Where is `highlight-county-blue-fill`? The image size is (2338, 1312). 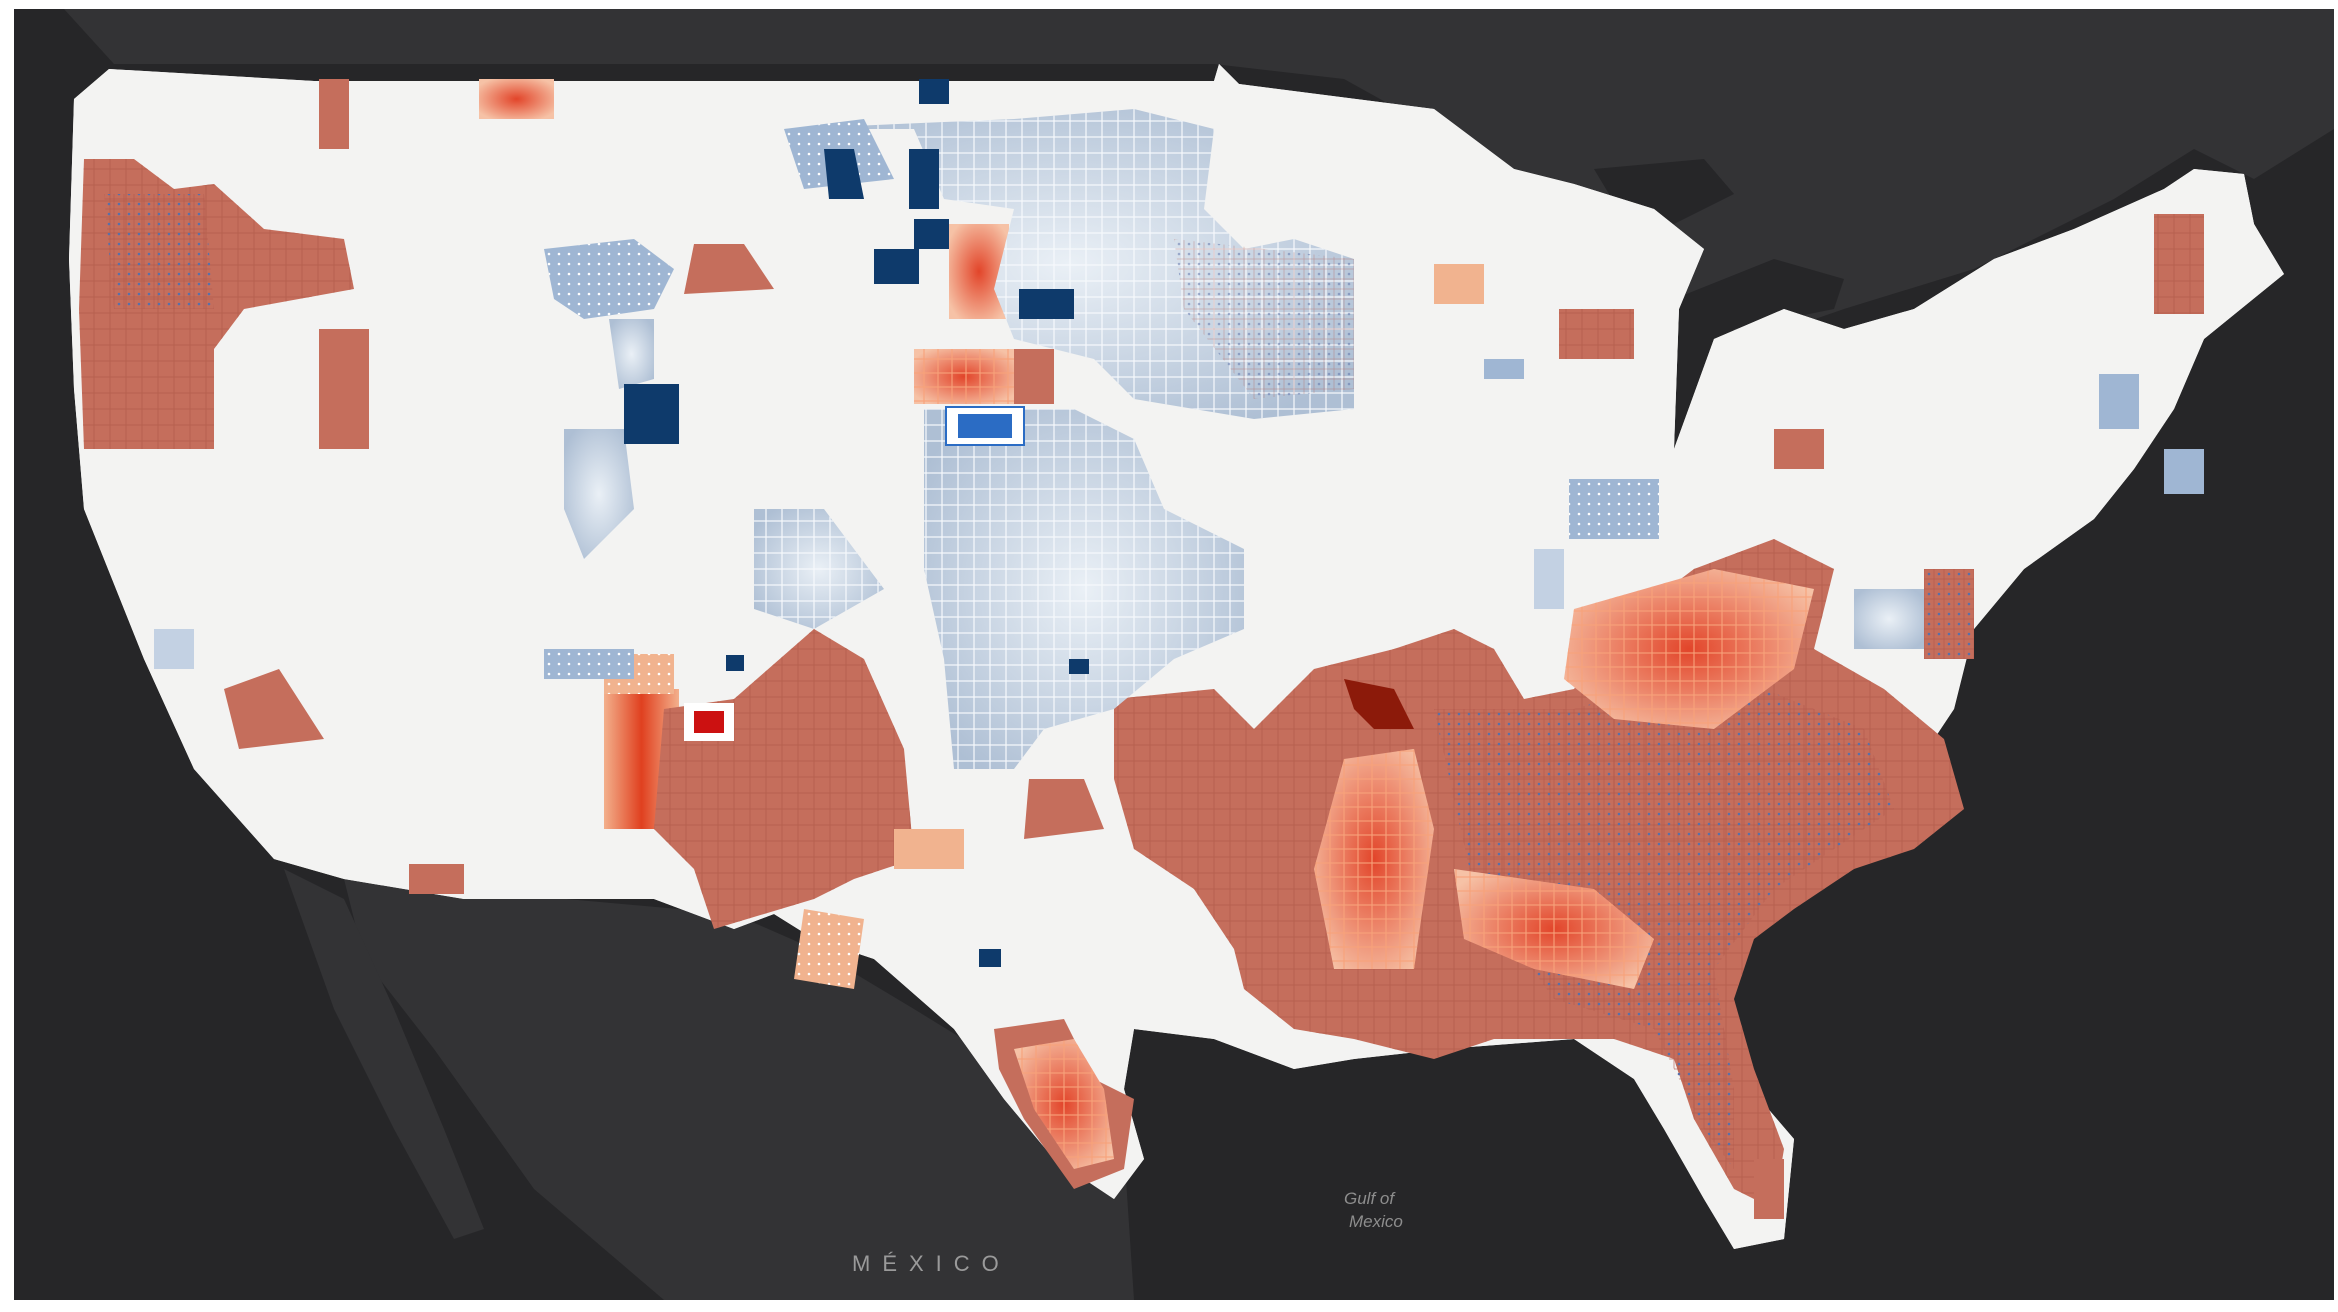 highlight-county-blue-fill is located at coordinates (985, 426).